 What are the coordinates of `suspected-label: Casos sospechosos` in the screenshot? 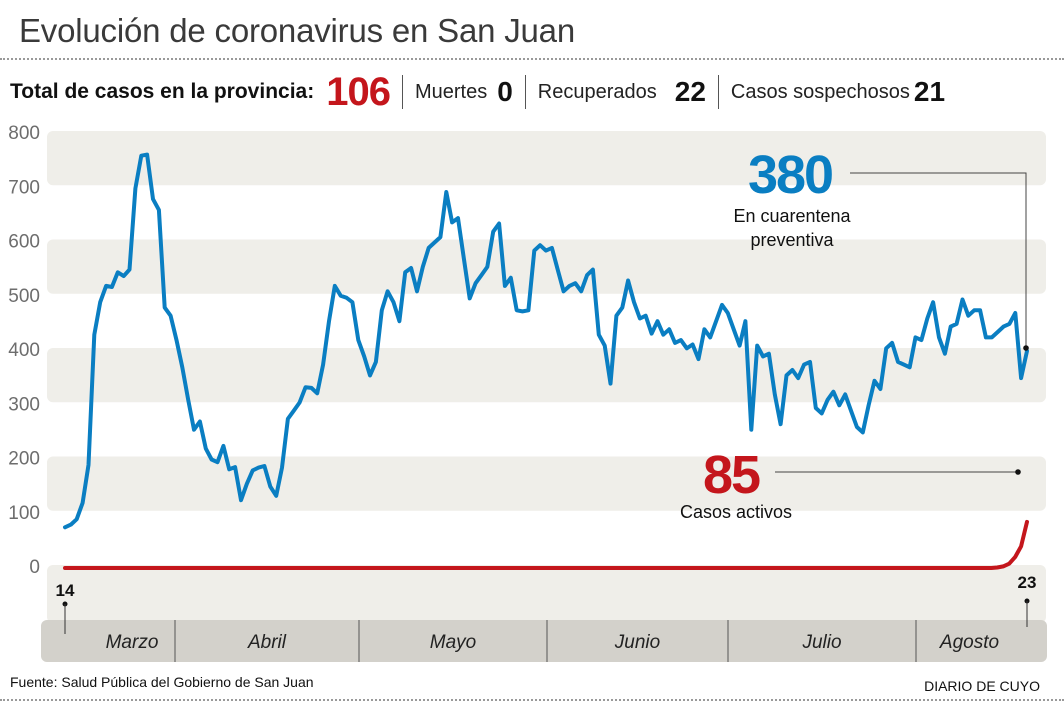 It's located at (820, 91).